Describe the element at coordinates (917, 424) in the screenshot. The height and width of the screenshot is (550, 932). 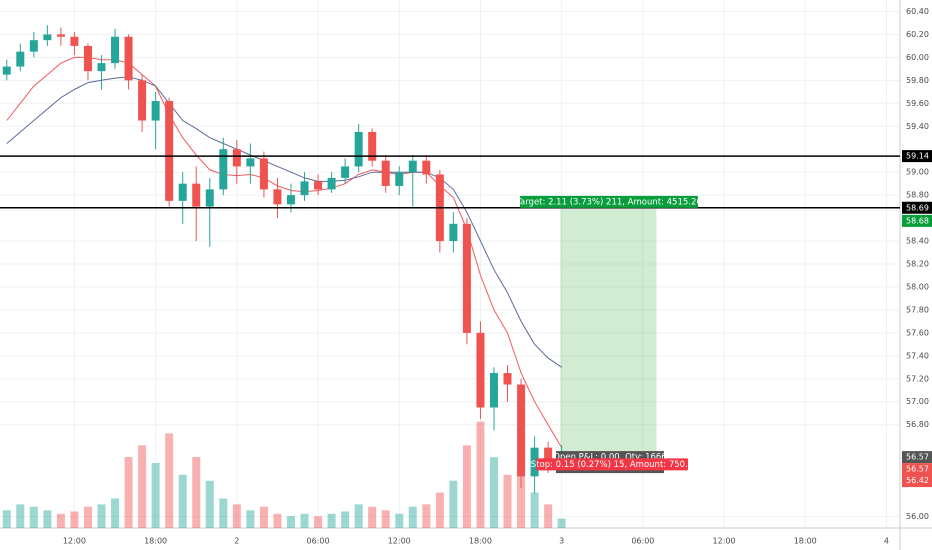
I see `y-tick-label: 56.80` at that location.